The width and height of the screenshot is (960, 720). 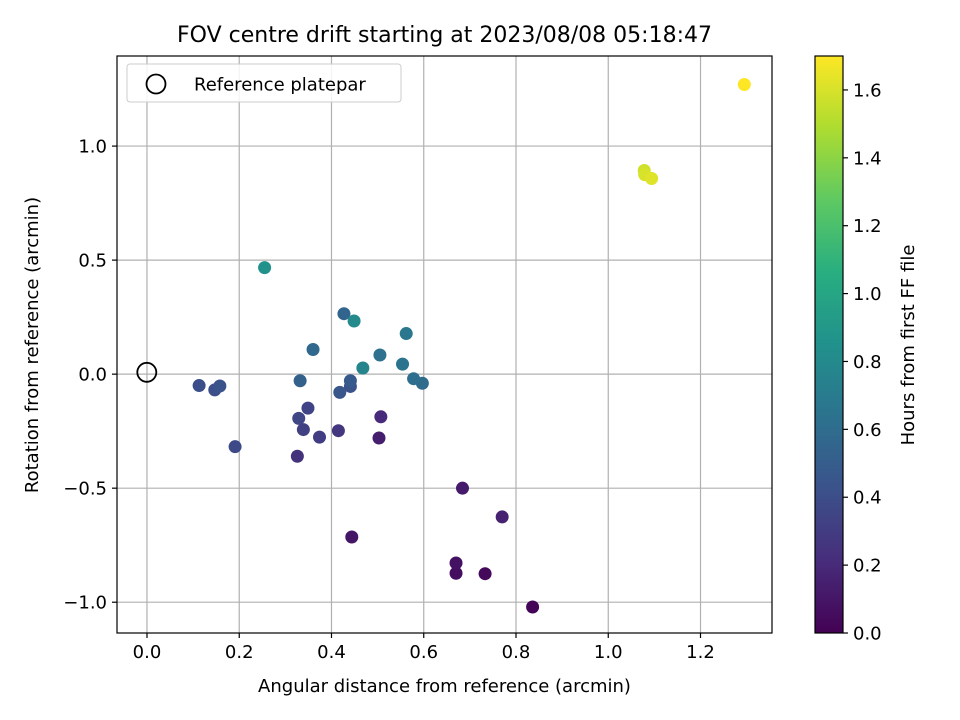 I want to click on legend: Reference platepar, so click(x=264, y=83).